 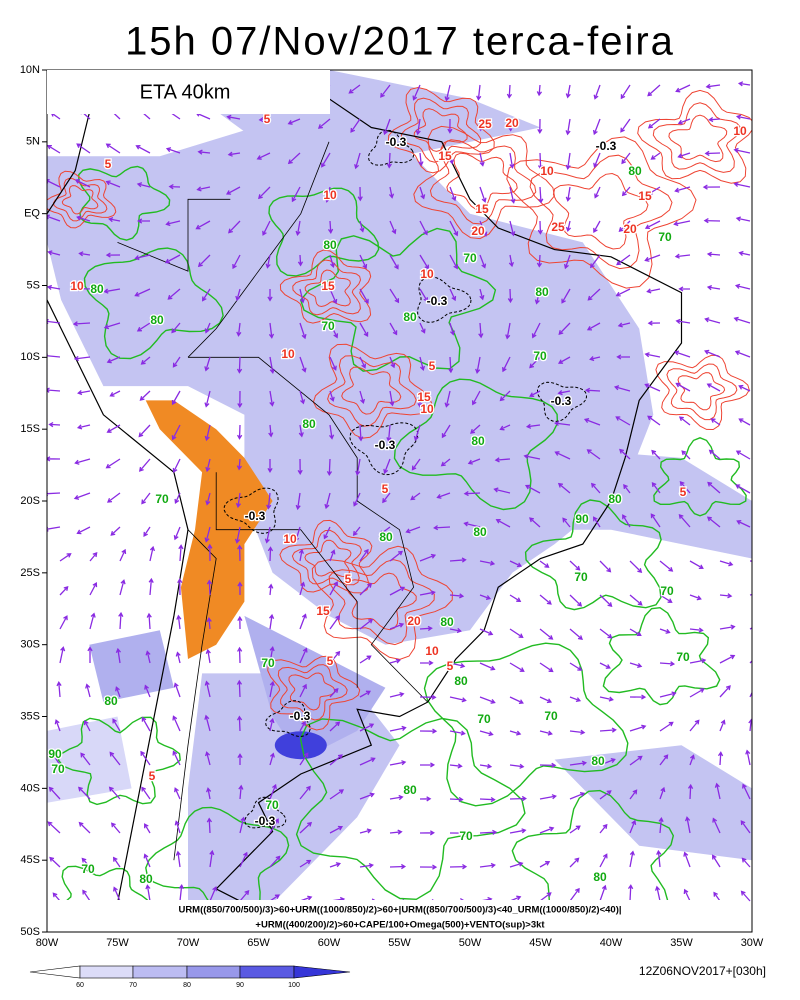 I want to click on contour-label: -0.3, so click(x=561, y=401).